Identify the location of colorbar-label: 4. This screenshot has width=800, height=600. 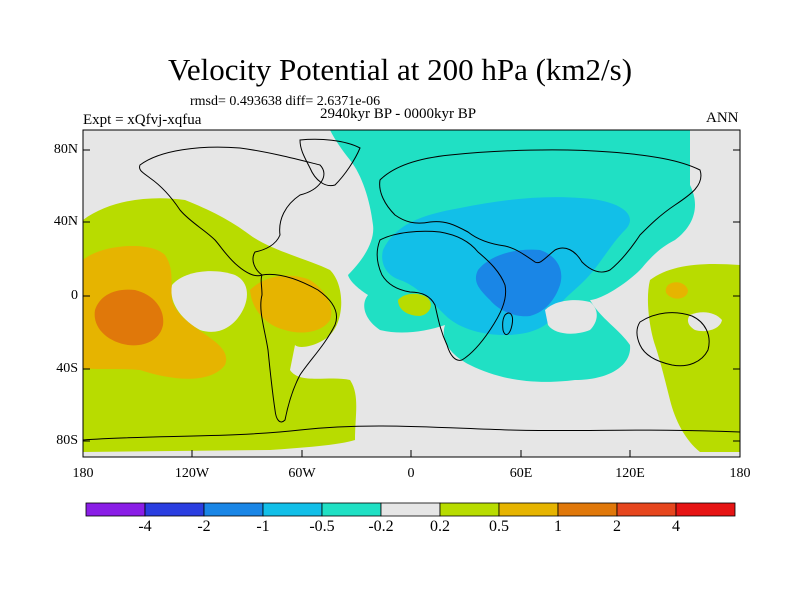
(676, 526).